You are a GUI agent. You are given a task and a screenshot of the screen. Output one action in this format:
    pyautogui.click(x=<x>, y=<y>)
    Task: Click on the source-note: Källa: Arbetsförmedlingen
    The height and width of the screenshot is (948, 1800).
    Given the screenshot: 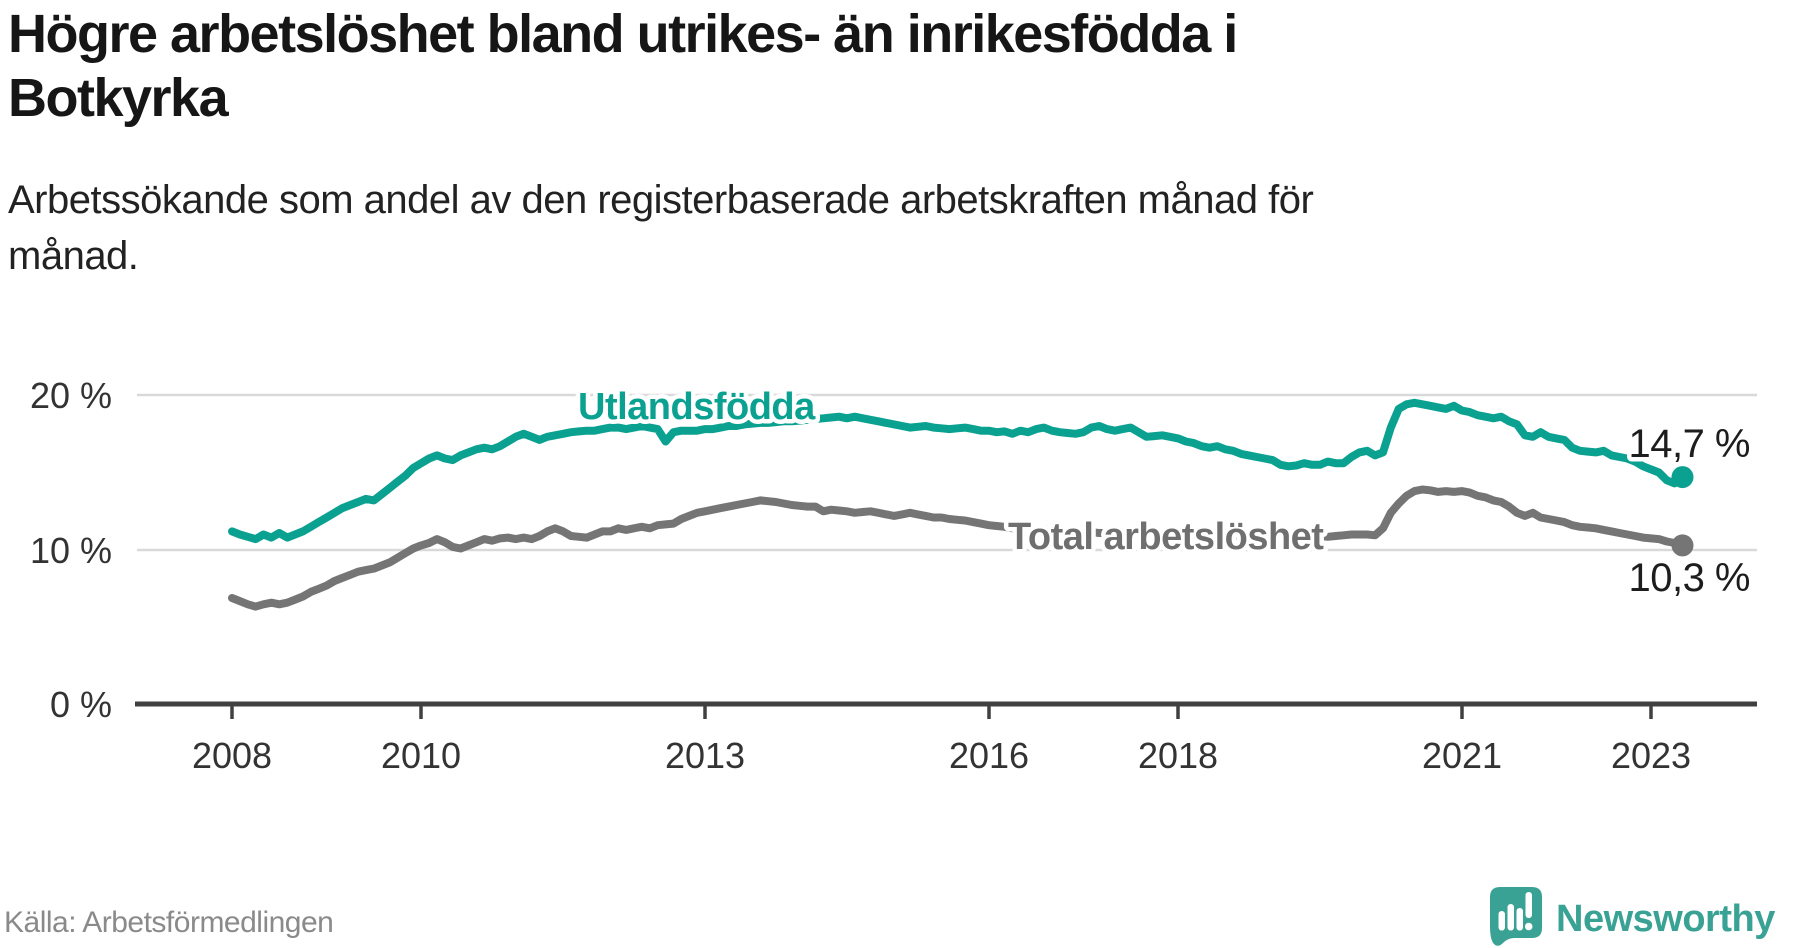 What is the action you would take?
    pyautogui.click(x=169, y=922)
    